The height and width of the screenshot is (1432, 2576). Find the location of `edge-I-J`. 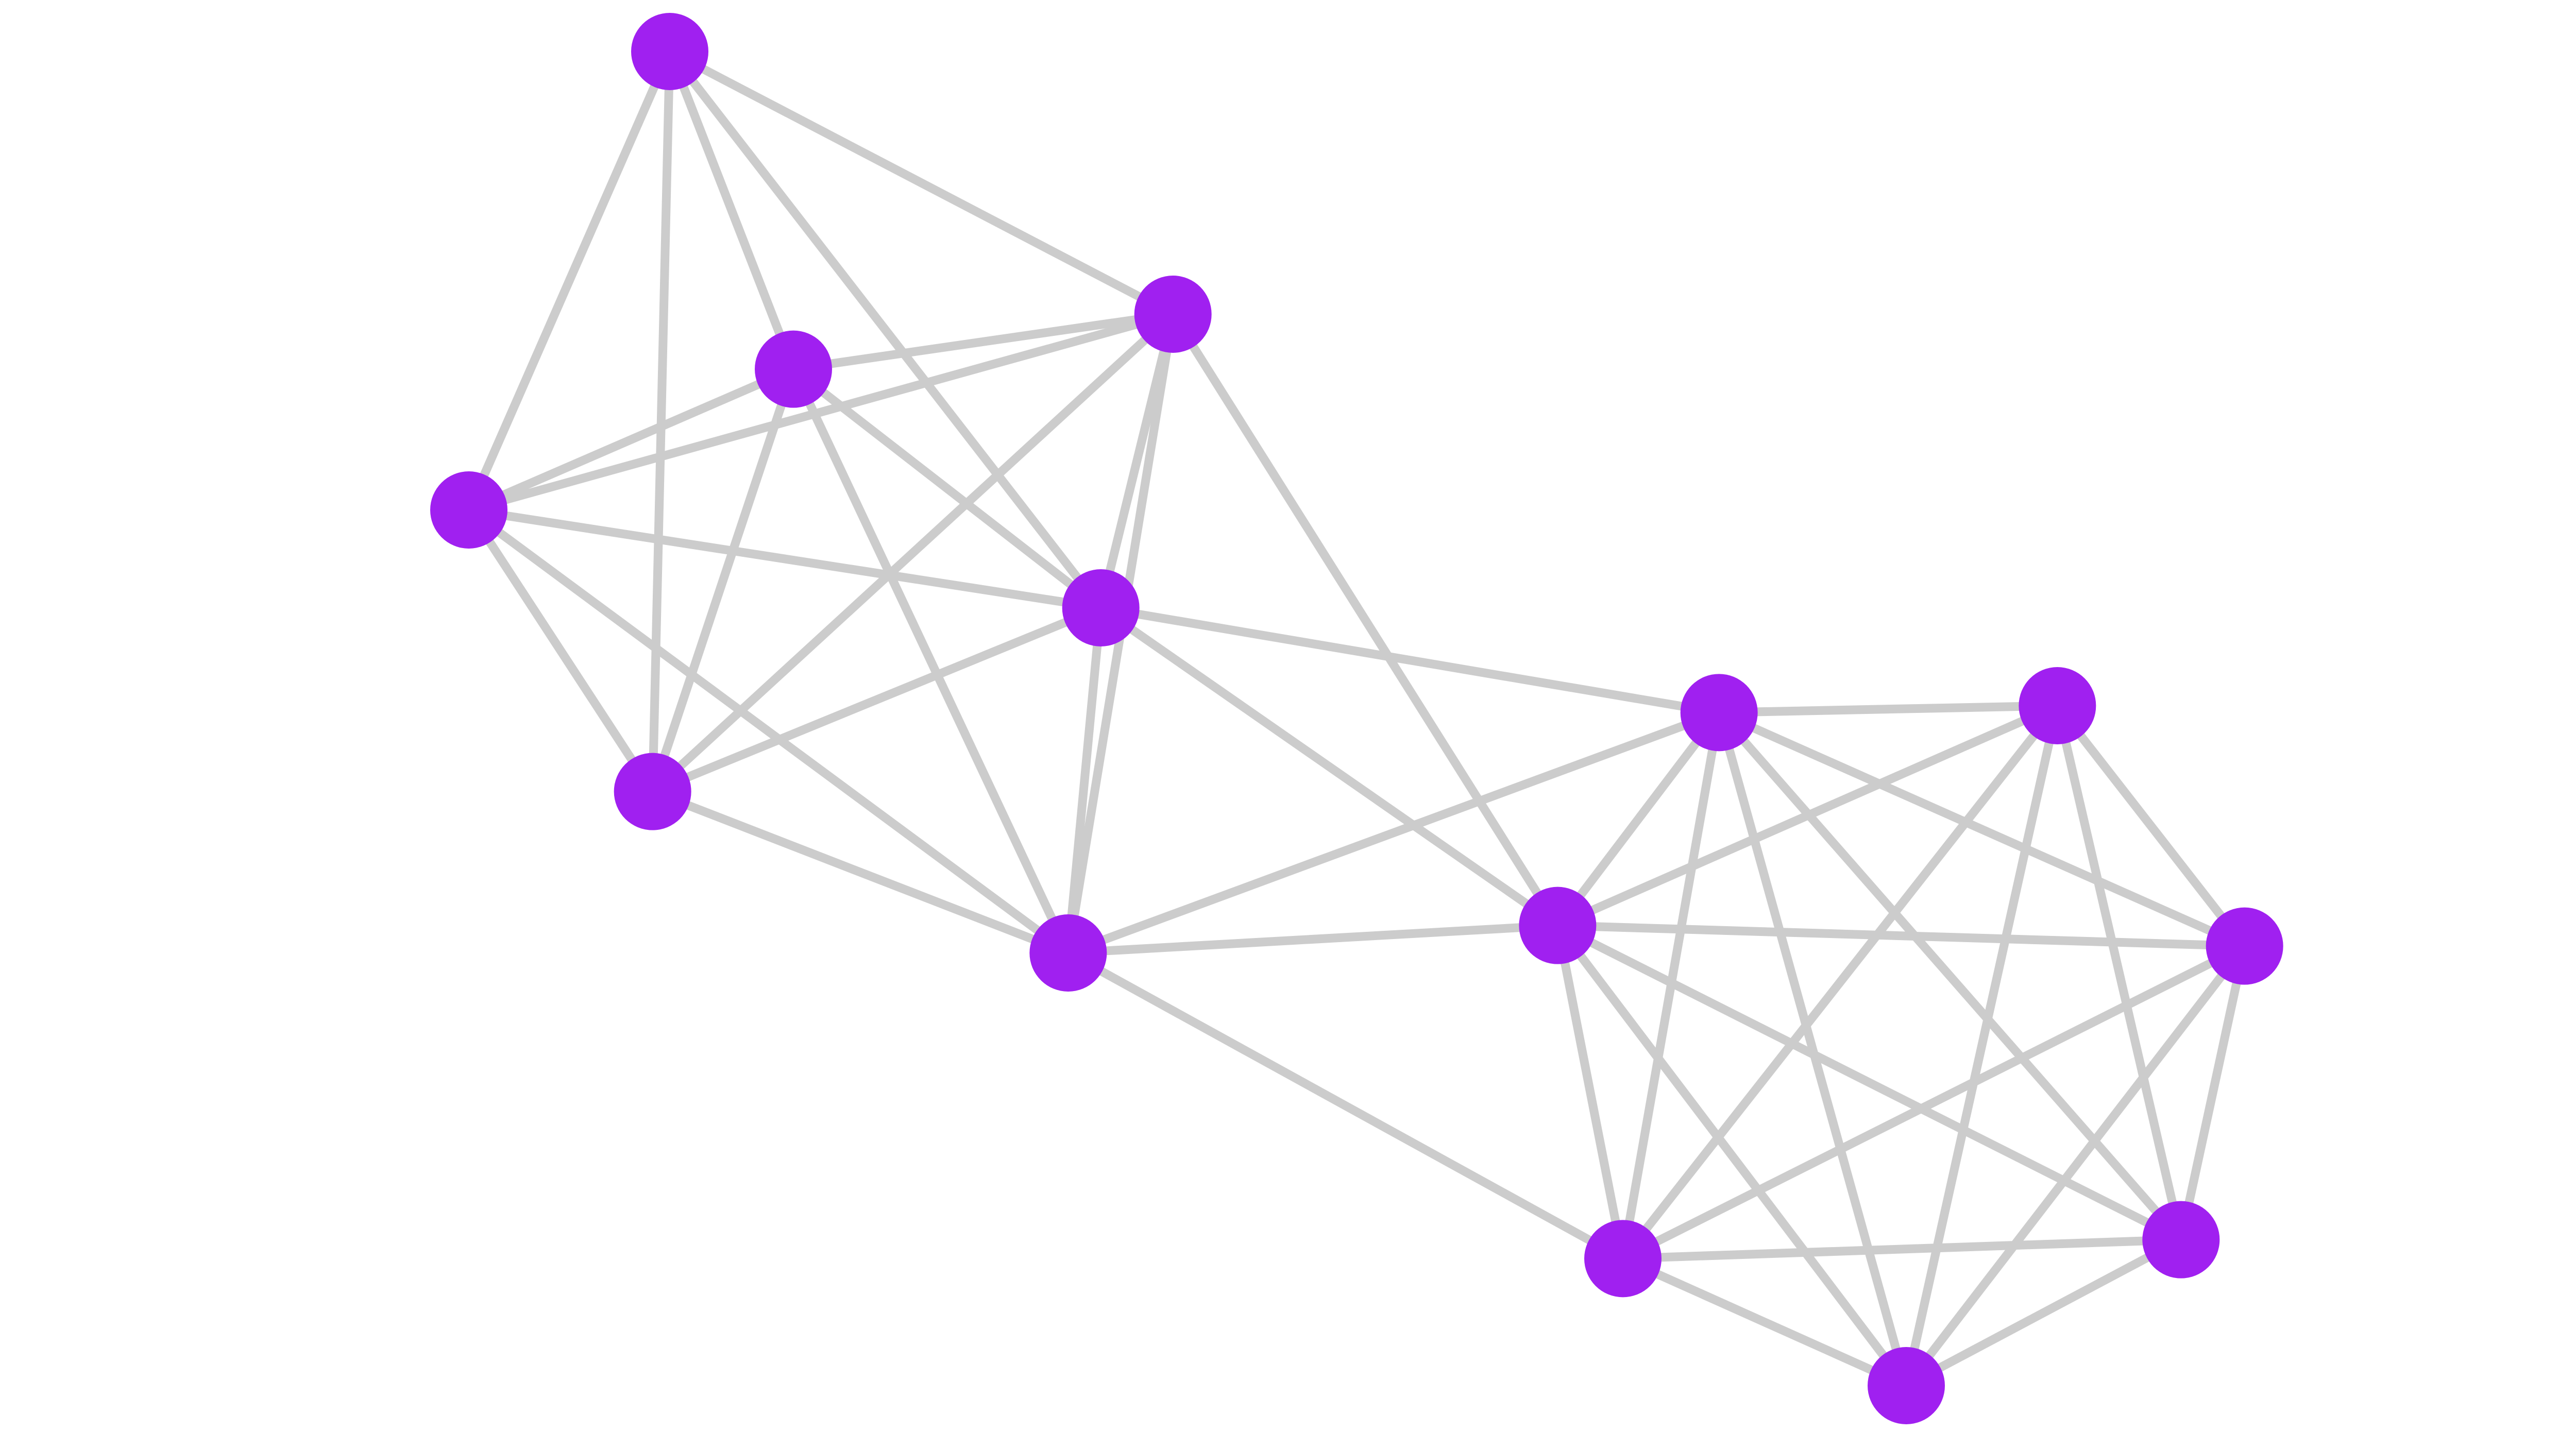

edge-I-J is located at coordinates (1807, 816).